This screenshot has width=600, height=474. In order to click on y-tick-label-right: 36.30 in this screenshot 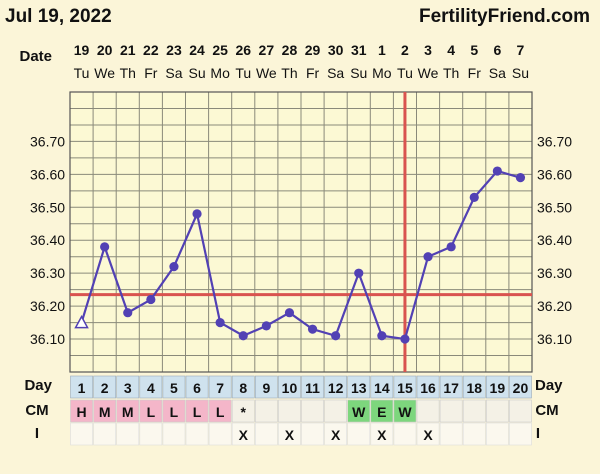, I will do `click(554, 273)`.